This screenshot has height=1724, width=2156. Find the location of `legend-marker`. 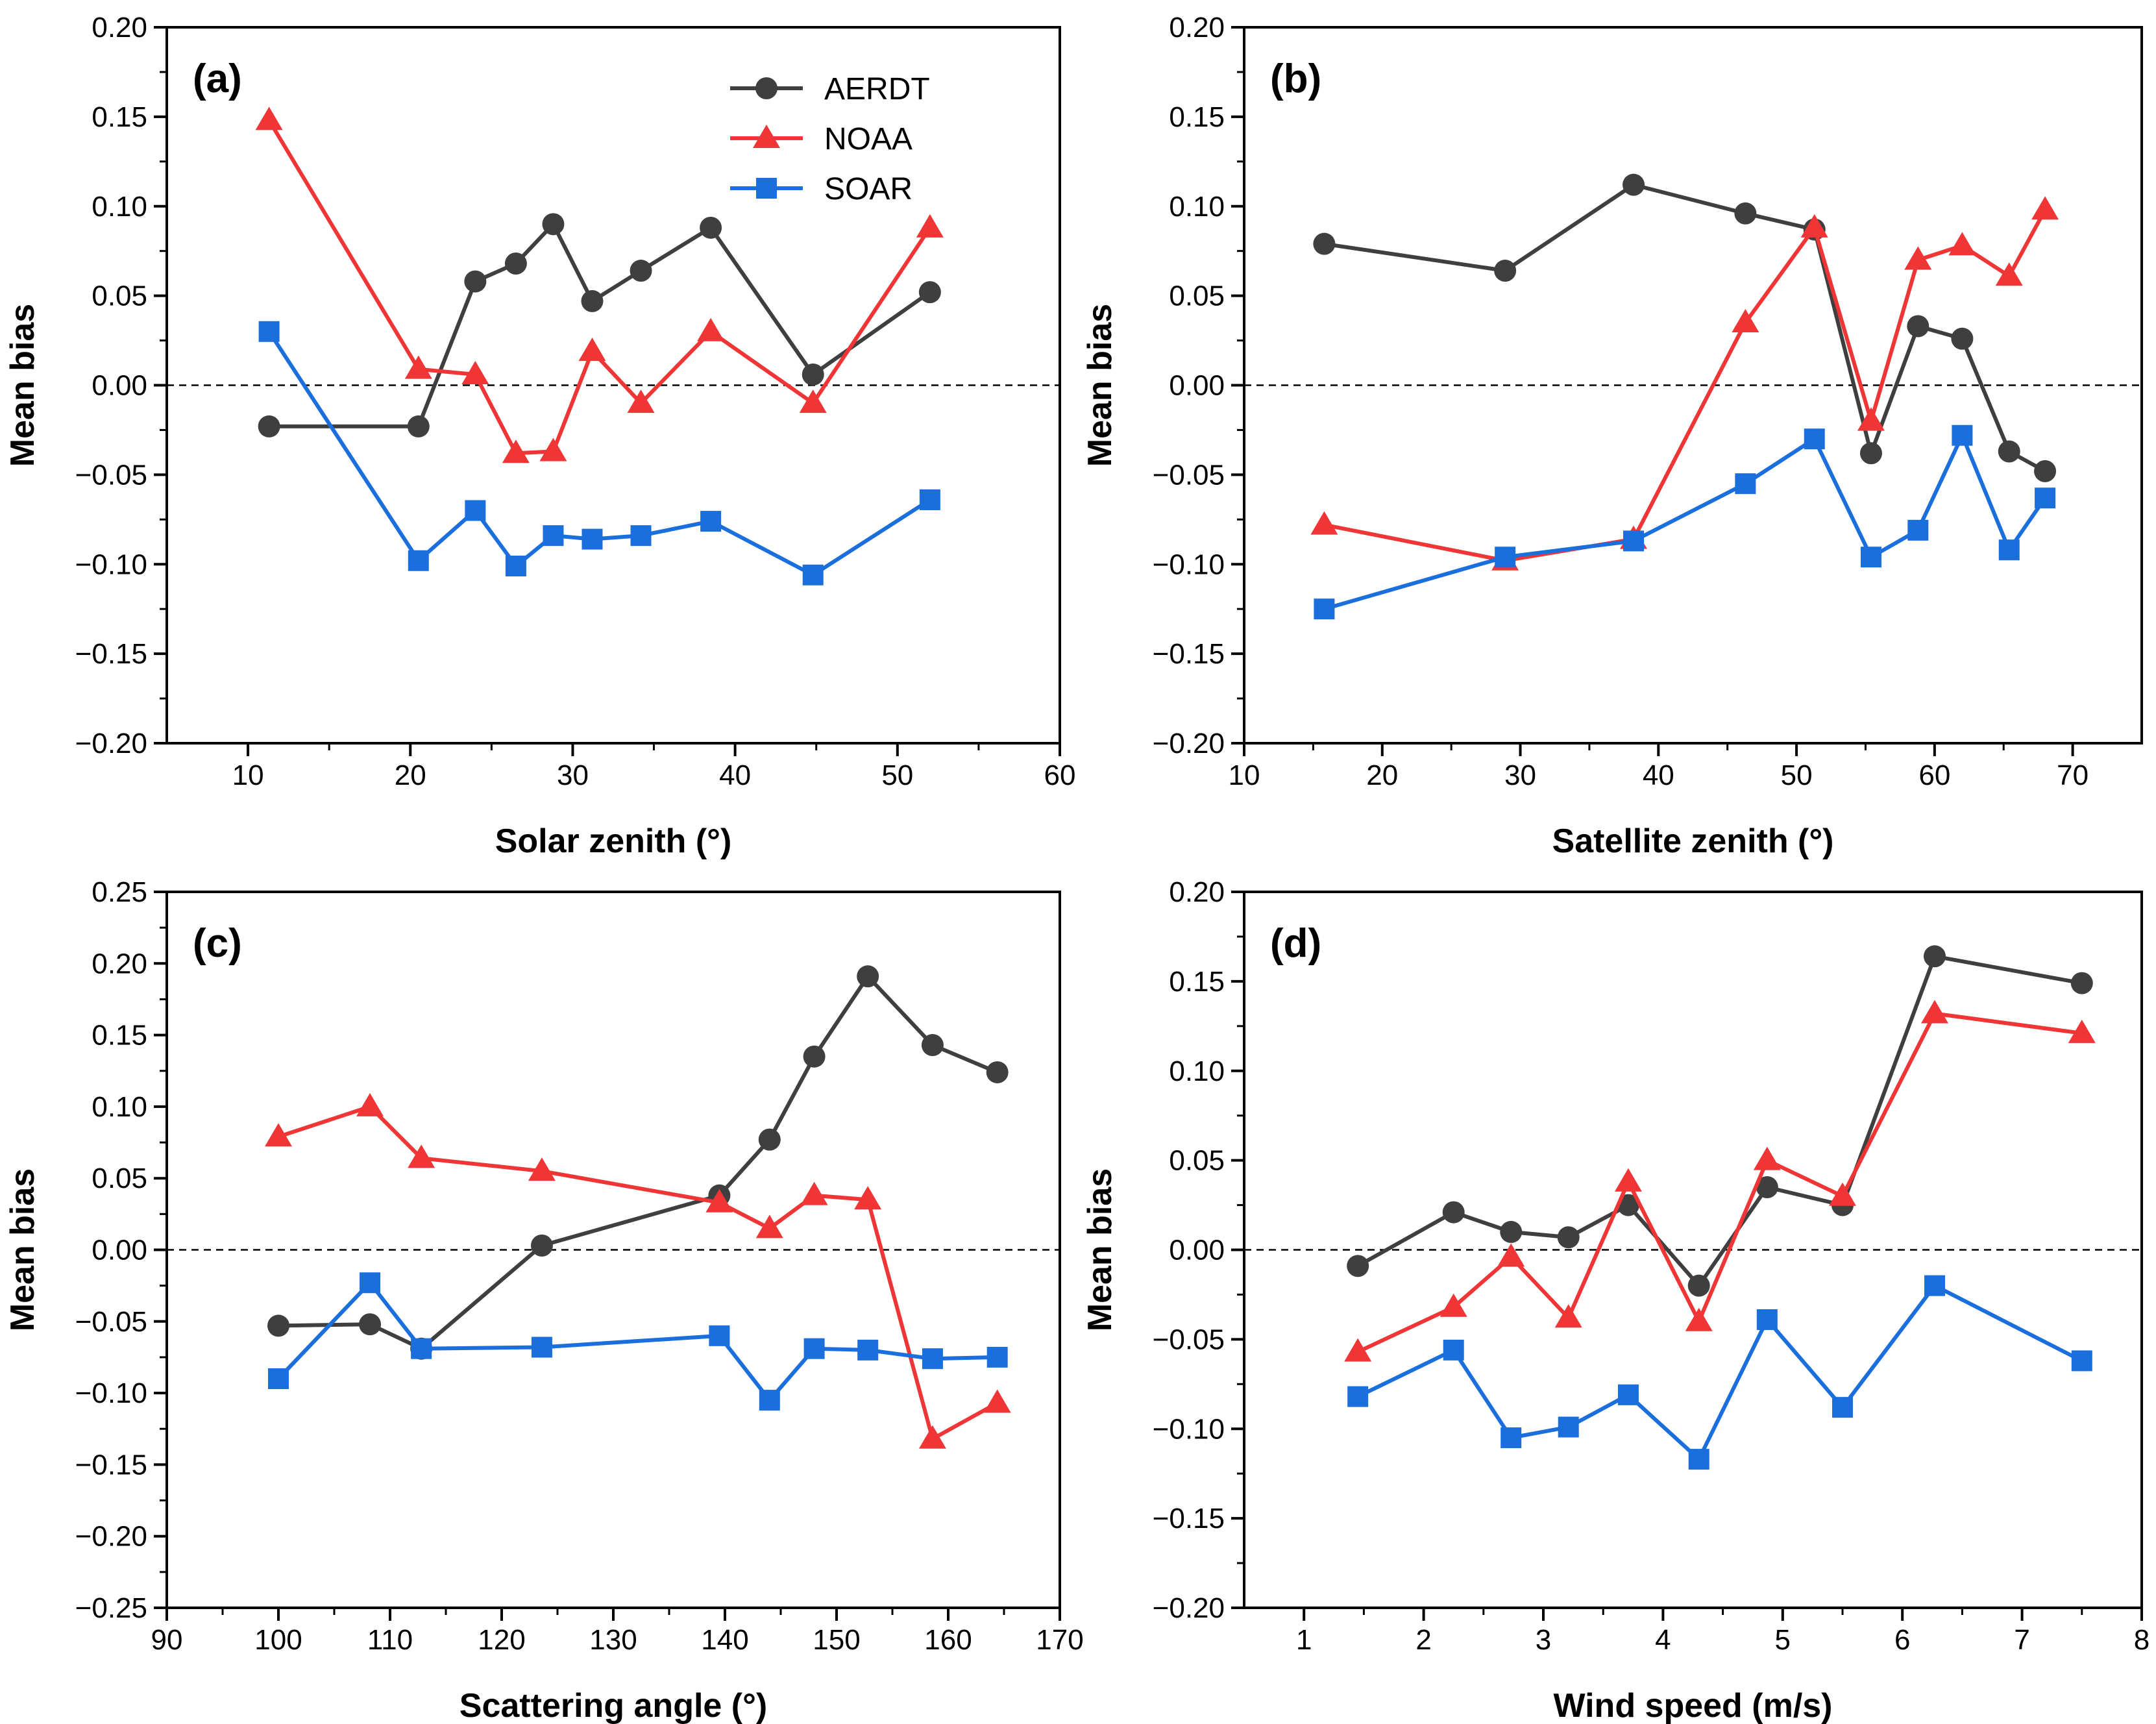

legend-marker is located at coordinates (766, 136).